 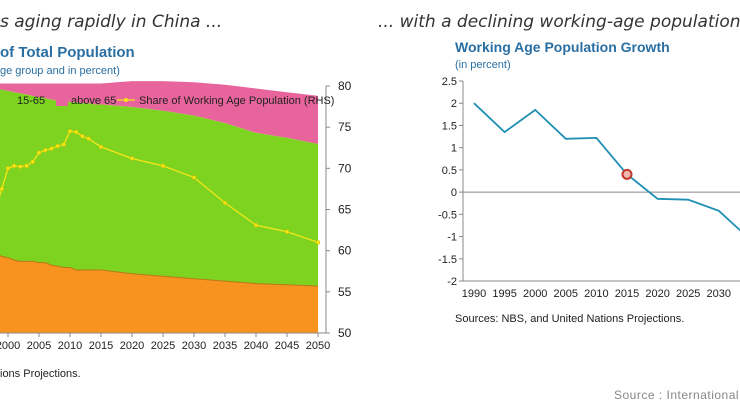 What do you see at coordinates (345, 127) in the screenshot?
I see `left-y2-tick-label: 75` at bounding box center [345, 127].